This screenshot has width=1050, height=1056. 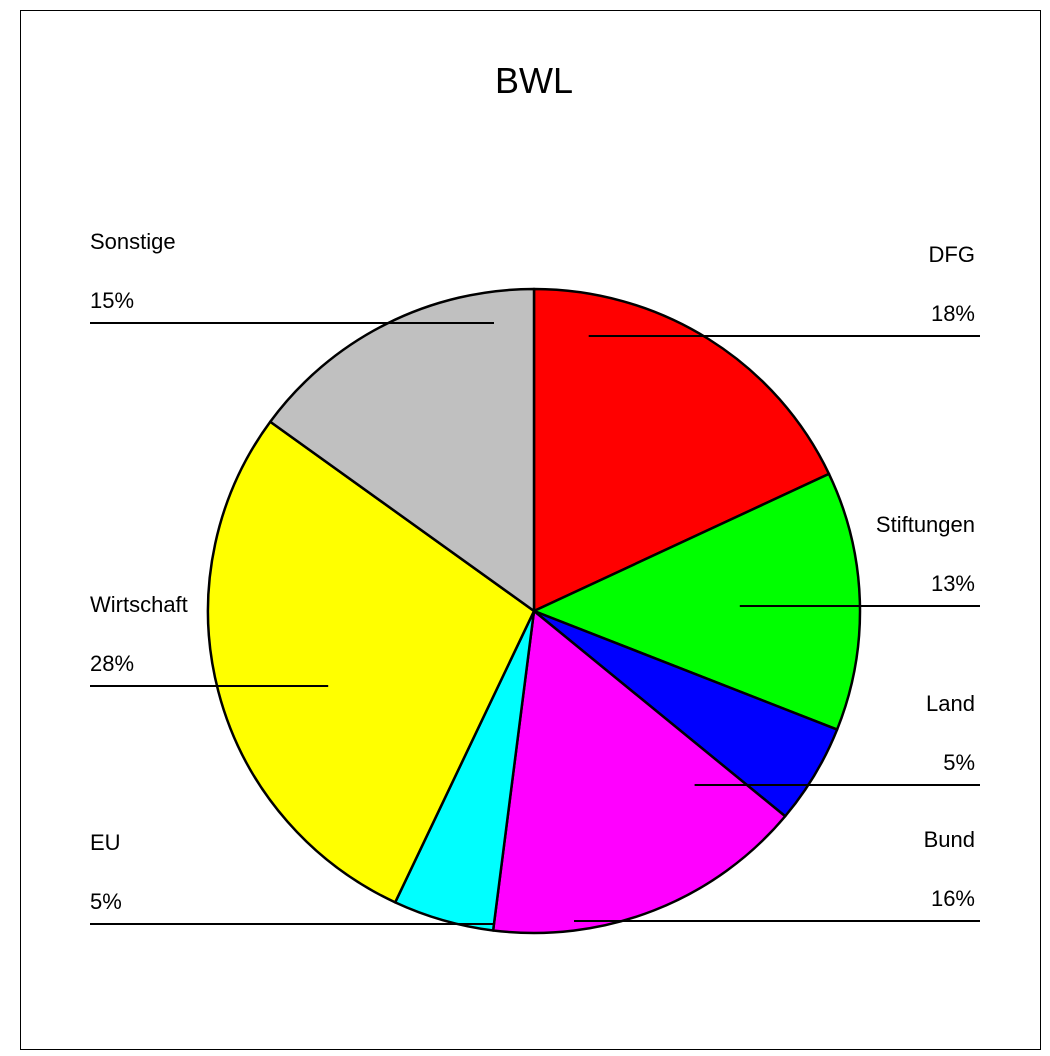 What do you see at coordinates (112, 300) in the screenshot?
I see `slice-percent-sonstige: 15%` at bounding box center [112, 300].